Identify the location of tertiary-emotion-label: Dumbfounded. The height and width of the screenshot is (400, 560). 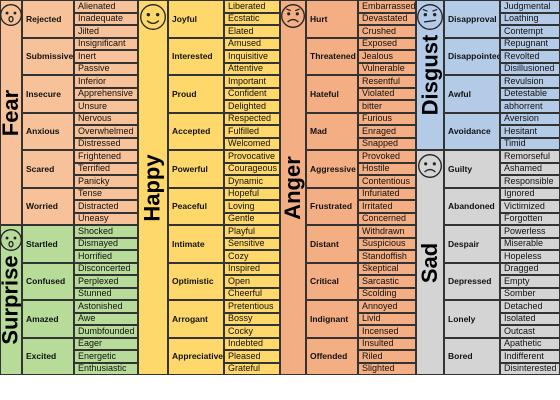
(106, 330).